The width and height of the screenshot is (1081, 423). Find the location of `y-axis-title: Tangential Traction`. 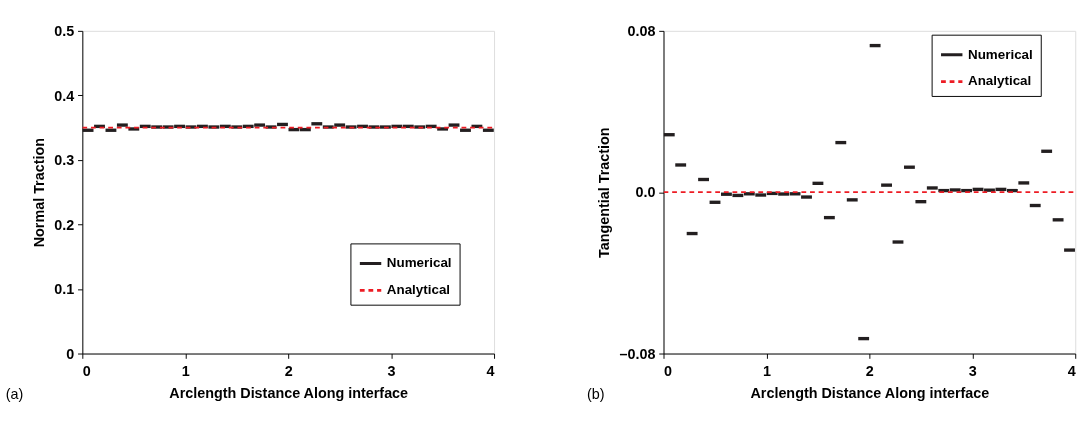

y-axis-title: Tangential Traction is located at coordinates (603, 192).